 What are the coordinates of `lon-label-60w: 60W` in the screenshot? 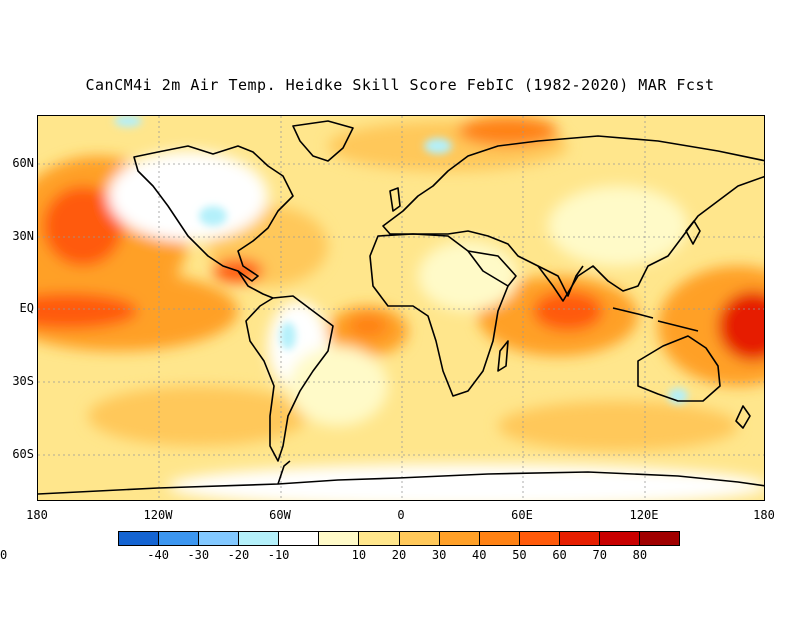 It's located at (280, 515).